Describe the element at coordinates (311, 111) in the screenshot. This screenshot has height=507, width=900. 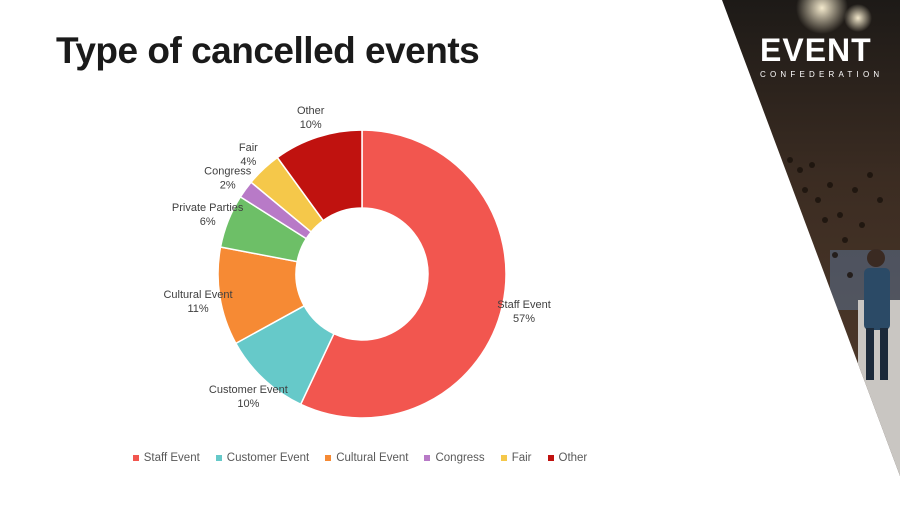
I see `data-label-category: Other` at that location.